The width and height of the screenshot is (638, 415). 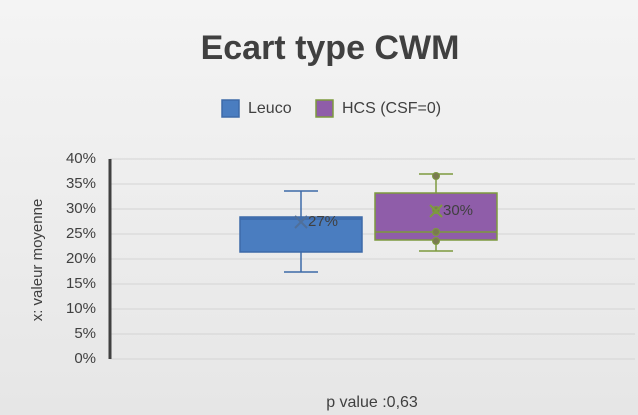 I want to click on y-tick-label: 35%, so click(x=81, y=183).